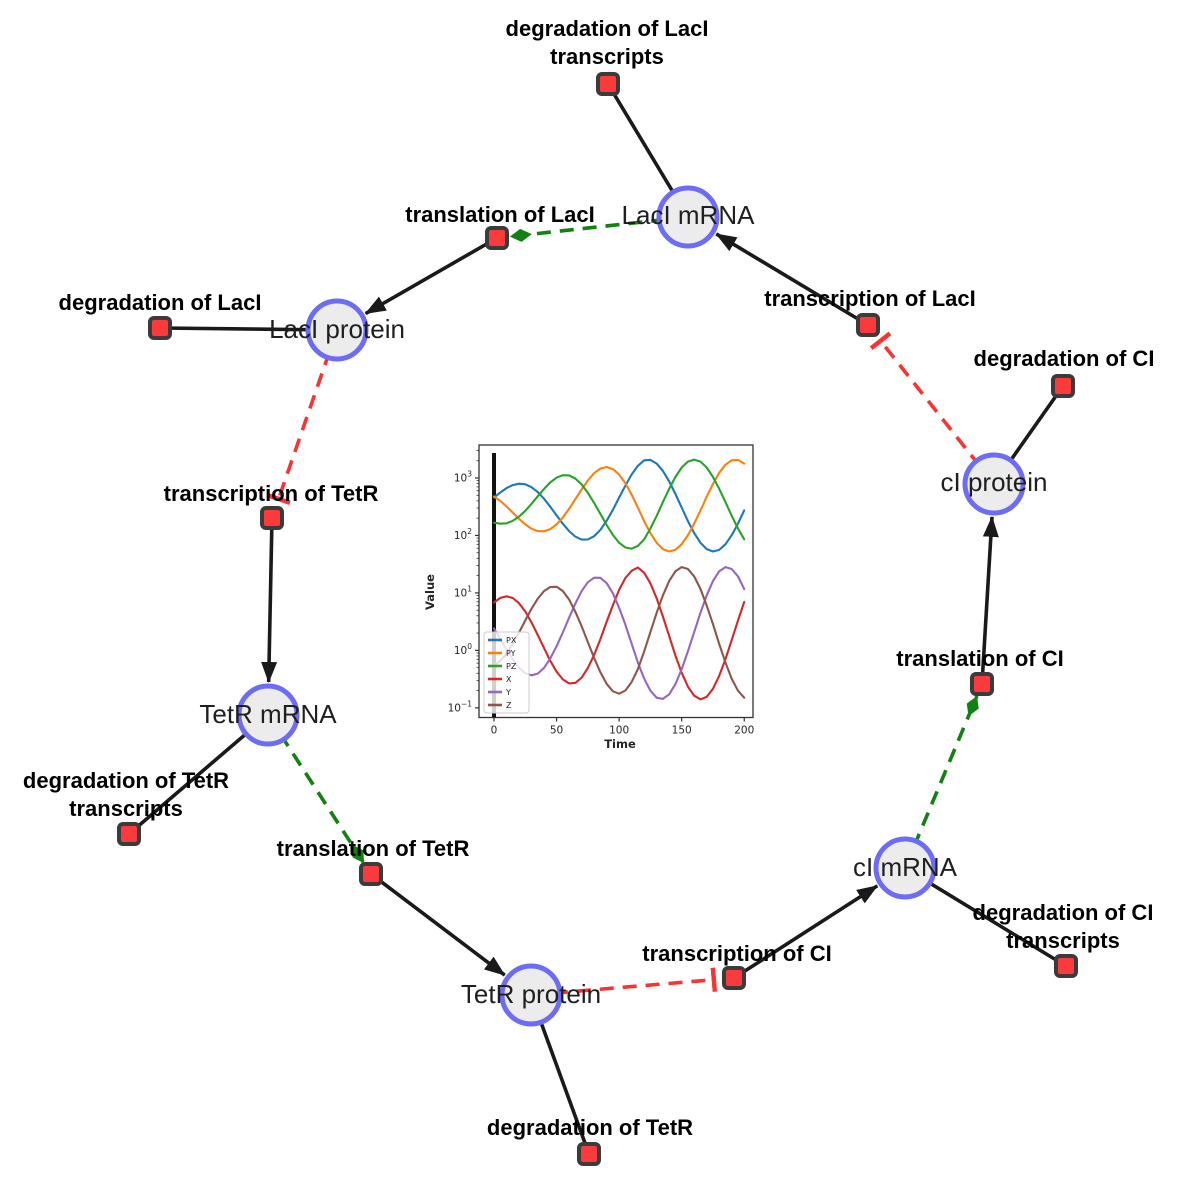 The width and height of the screenshot is (1189, 1200). What do you see at coordinates (1063, 926) in the screenshot?
I see `reaction-label-q_deg_ci_tr: degradation of CI transcripts` at bounding box center [1063, 926].